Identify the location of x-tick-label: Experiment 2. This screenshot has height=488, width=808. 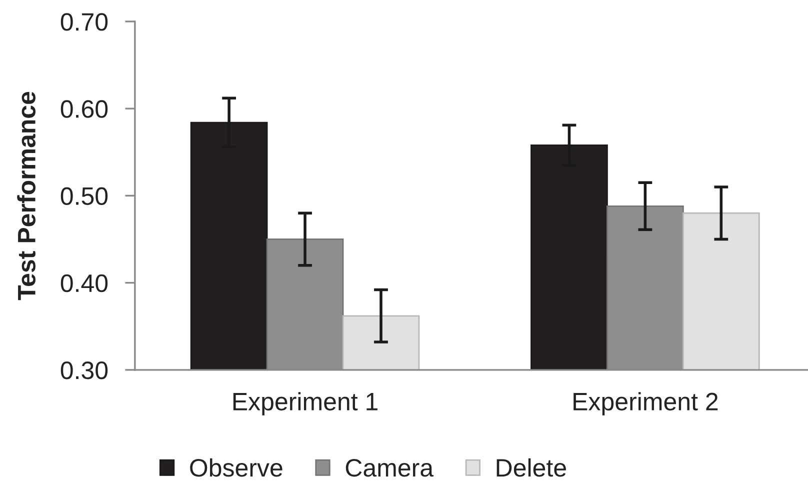
(646, 404).